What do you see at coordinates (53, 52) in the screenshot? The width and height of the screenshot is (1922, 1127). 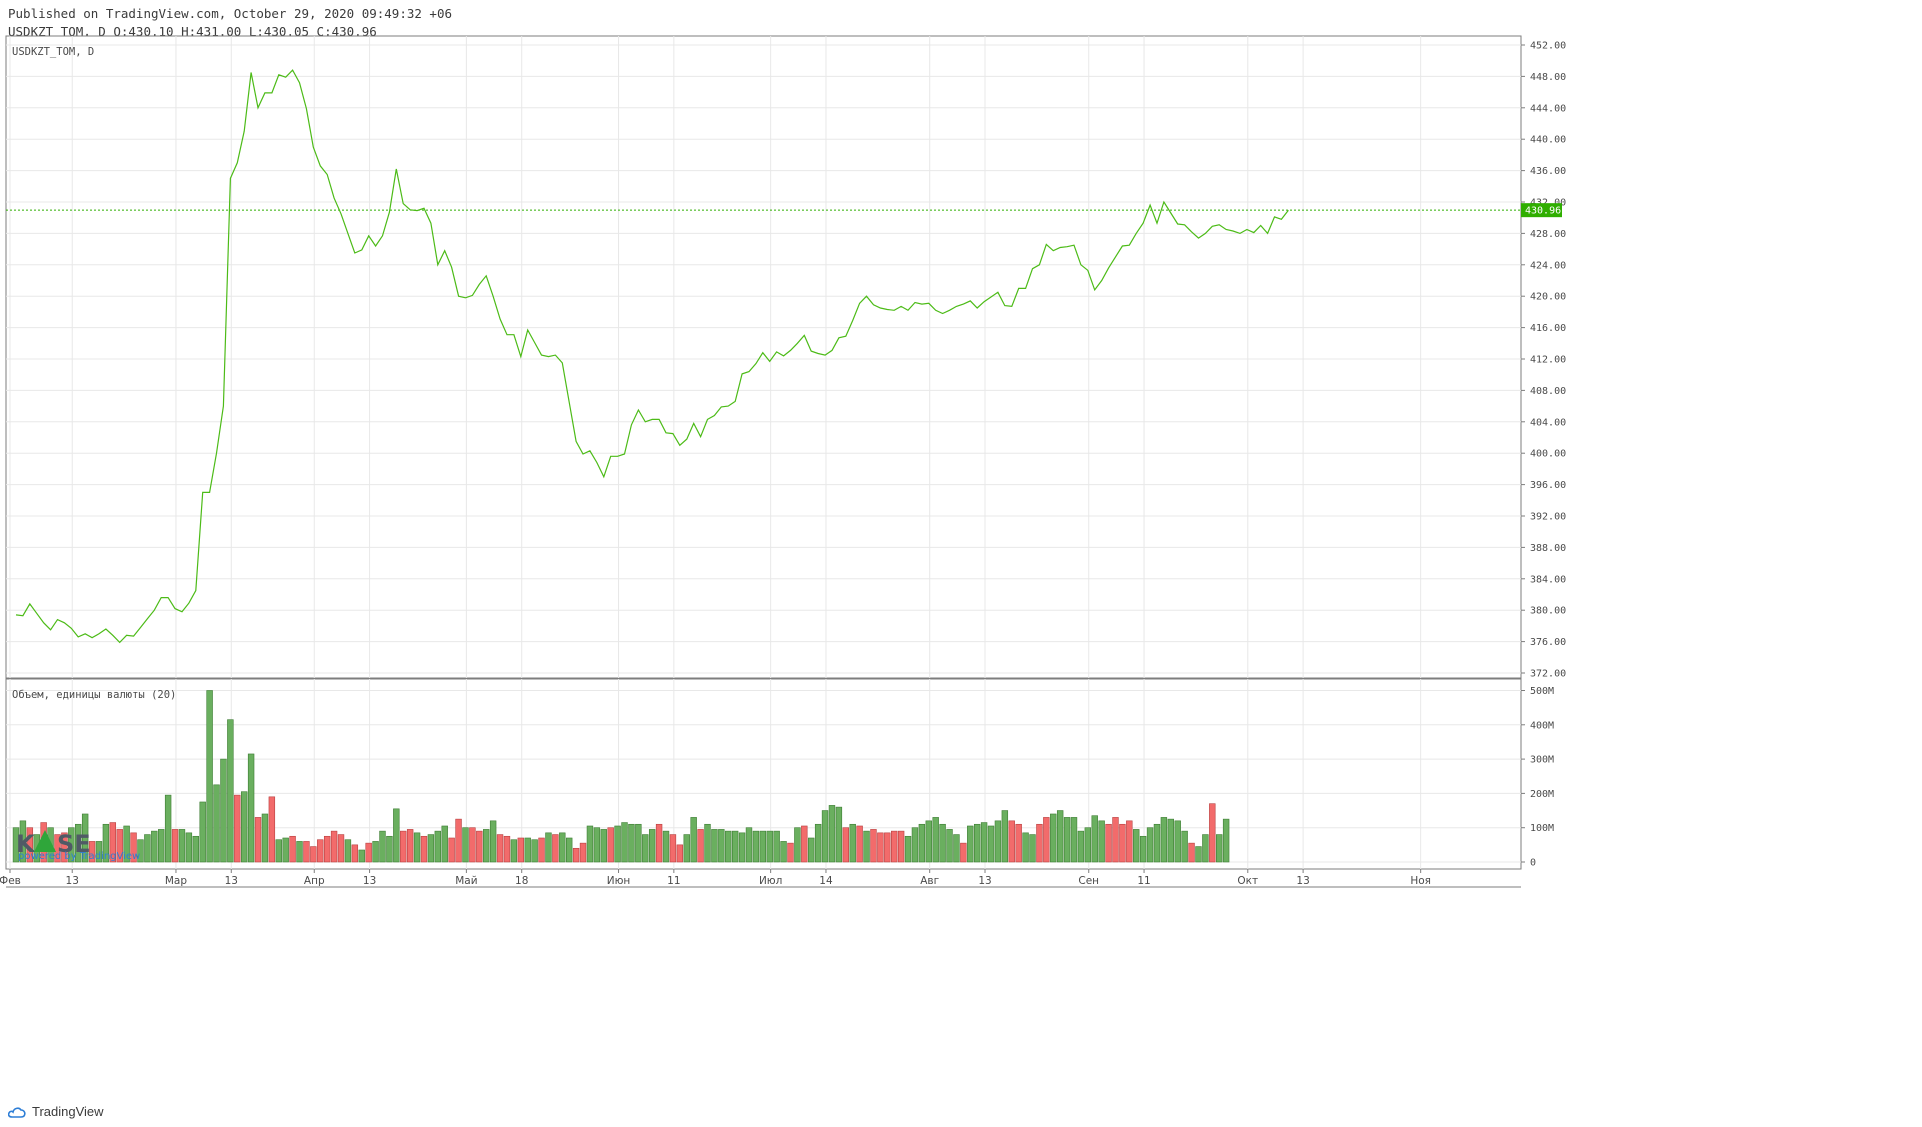 I see `price-pane-title: USDKZT_TOM, D` at bounding box center [53, 52].